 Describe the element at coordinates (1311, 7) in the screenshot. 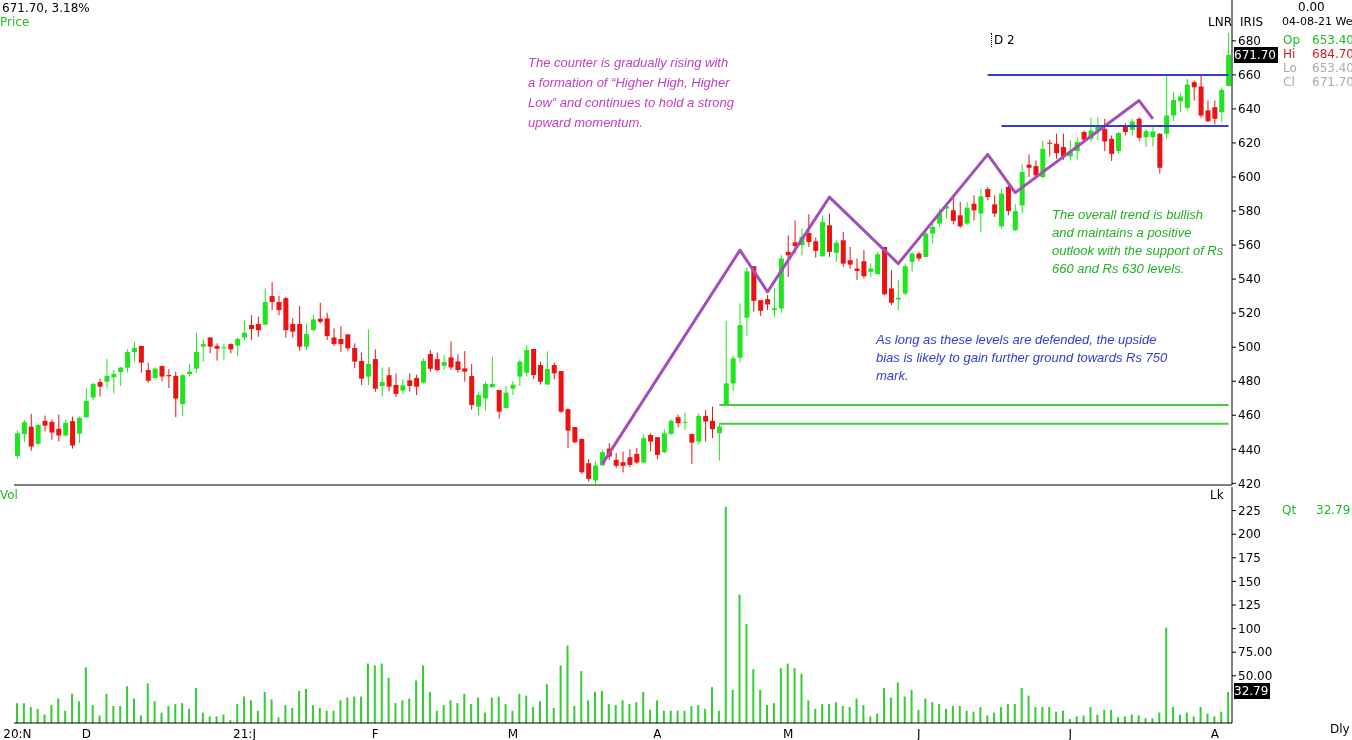

I see `text: 0.00` at that location.